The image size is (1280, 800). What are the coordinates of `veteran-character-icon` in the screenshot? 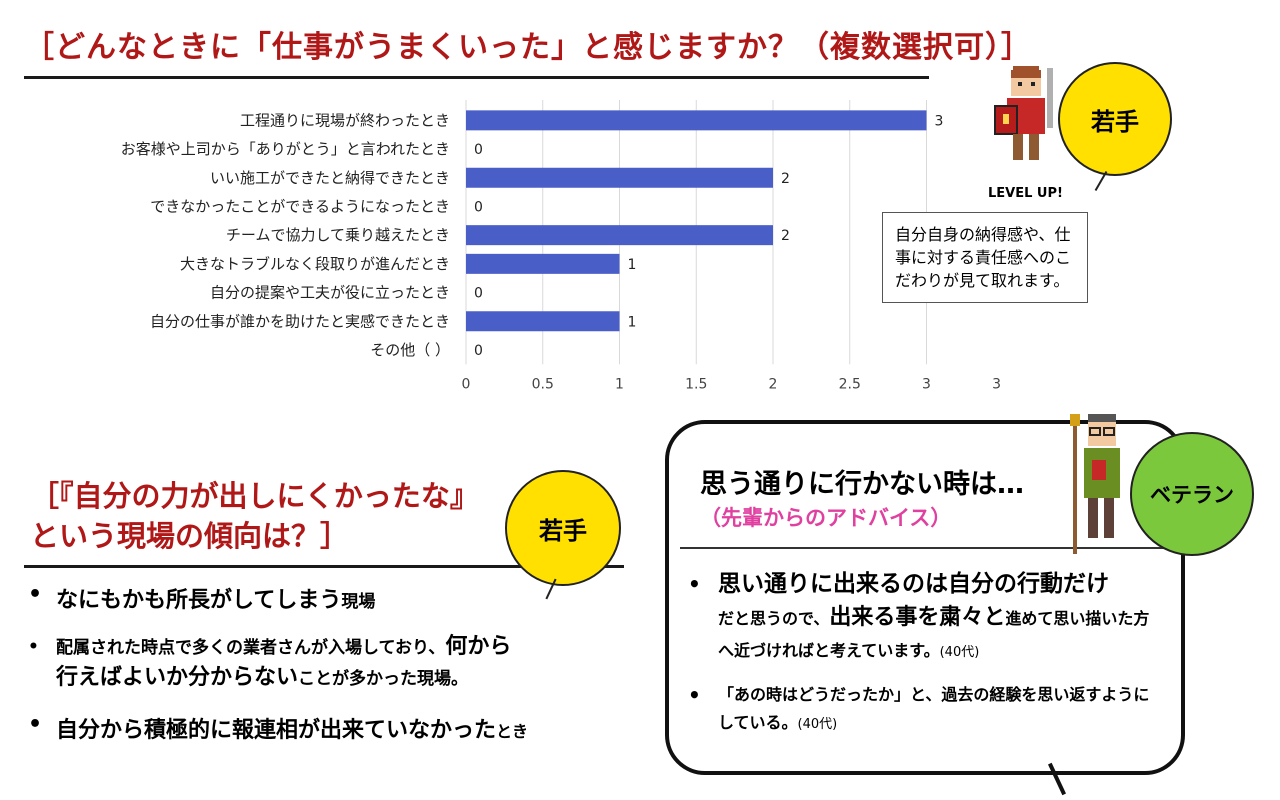 It's located at (1095, 484).